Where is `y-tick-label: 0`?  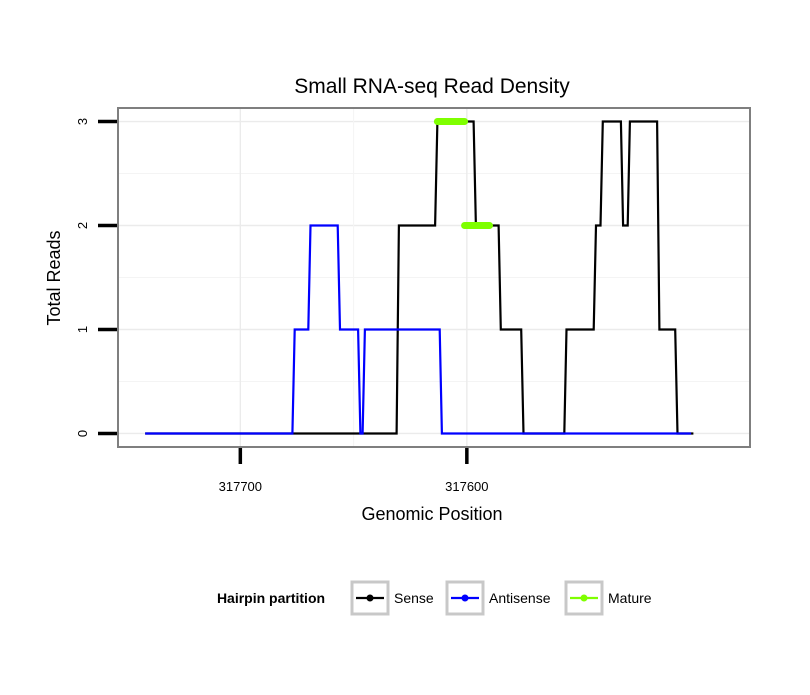
y-tick-label: 0 is located at coordinates (82, 433).